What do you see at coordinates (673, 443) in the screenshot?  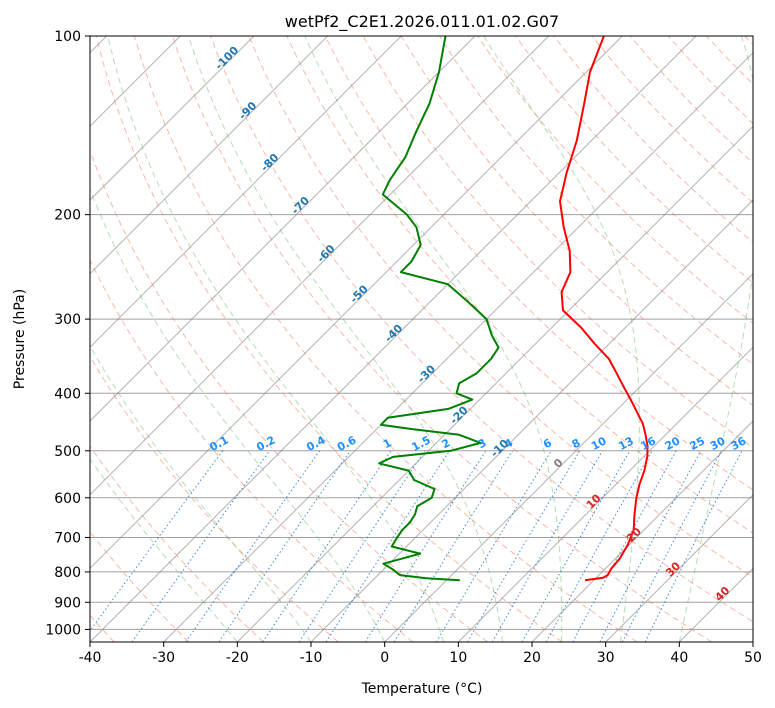 I see `mixing-ratio-label: 20` at bounding box center [673, 443].